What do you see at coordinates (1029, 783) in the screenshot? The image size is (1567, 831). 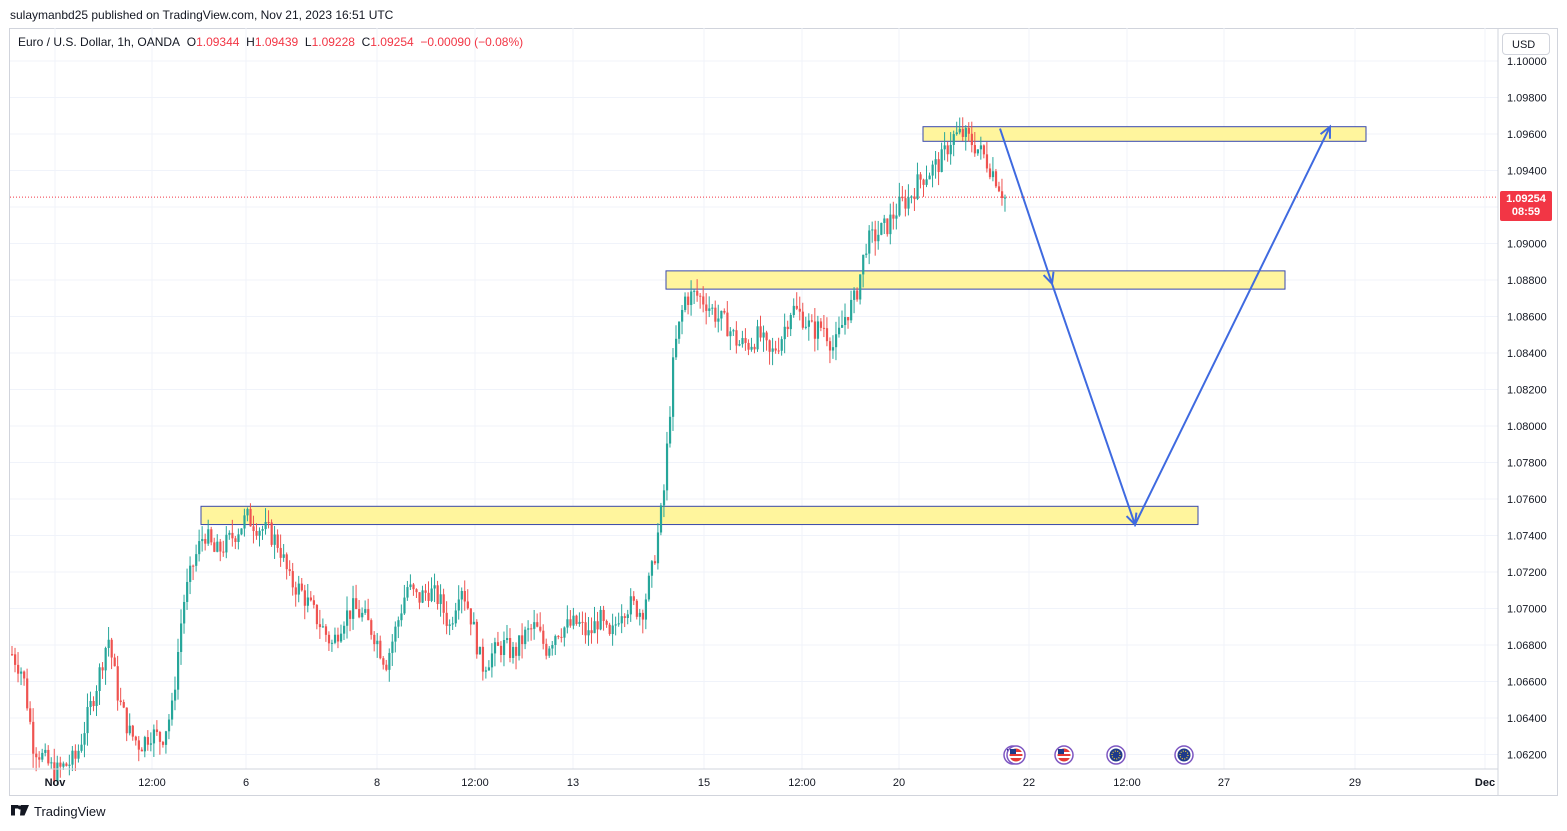 I see `x-tick-label: 22` at bounding box center [1029, 783].